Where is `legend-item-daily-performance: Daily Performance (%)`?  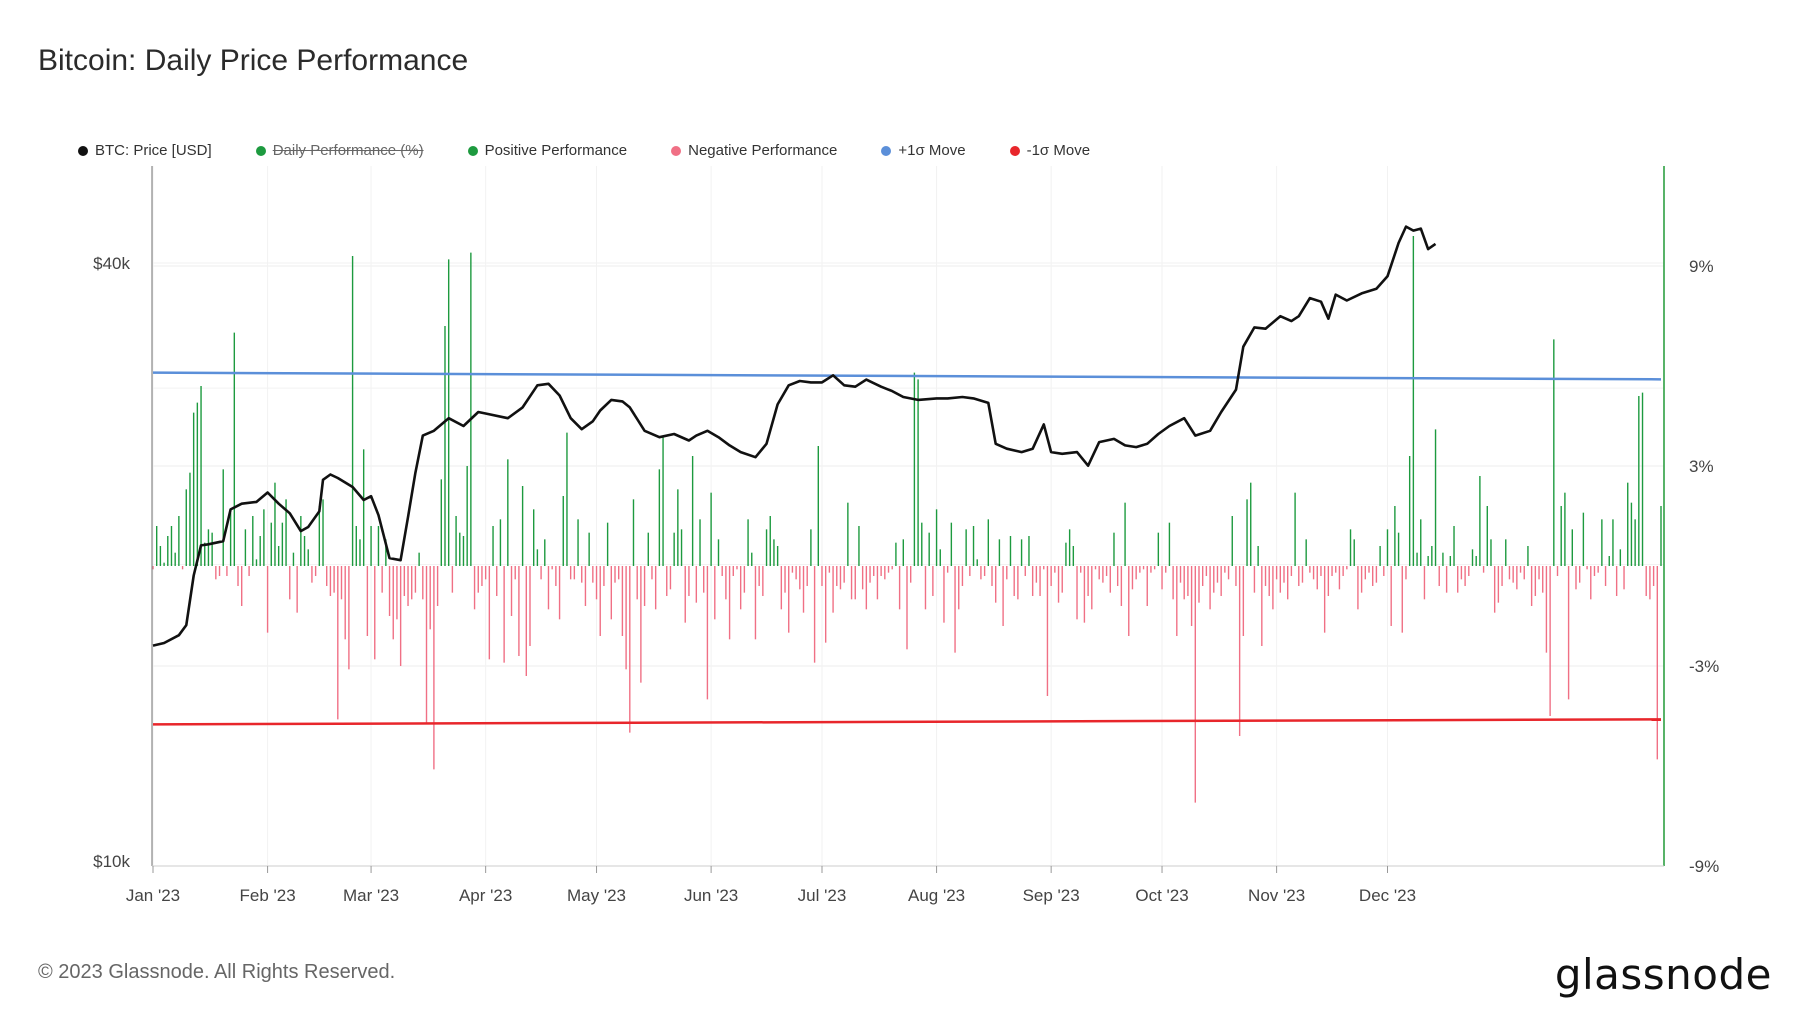 legend-item-daily-performance: Daily Performance (%) is located at coordinates (339, 150).